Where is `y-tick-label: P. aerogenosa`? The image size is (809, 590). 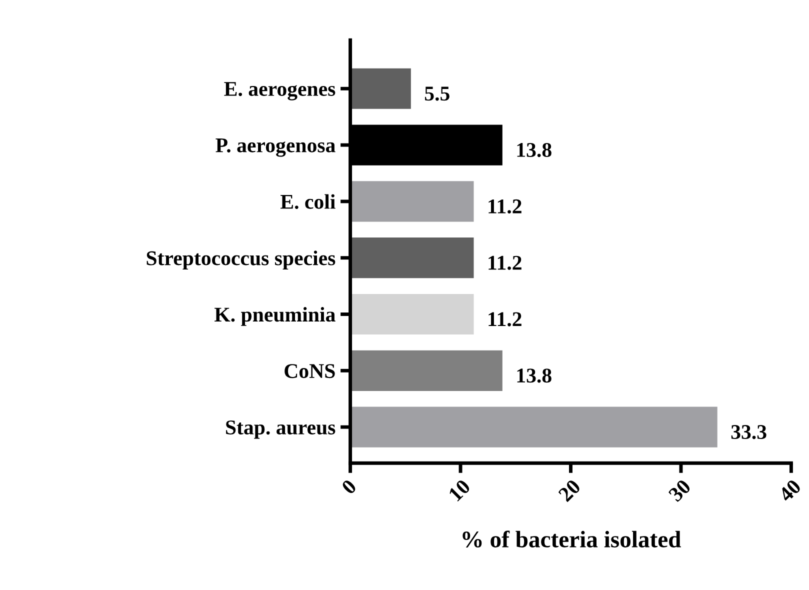
y-tick-label: P. aerogenosa is located at coordinates (276, 147).